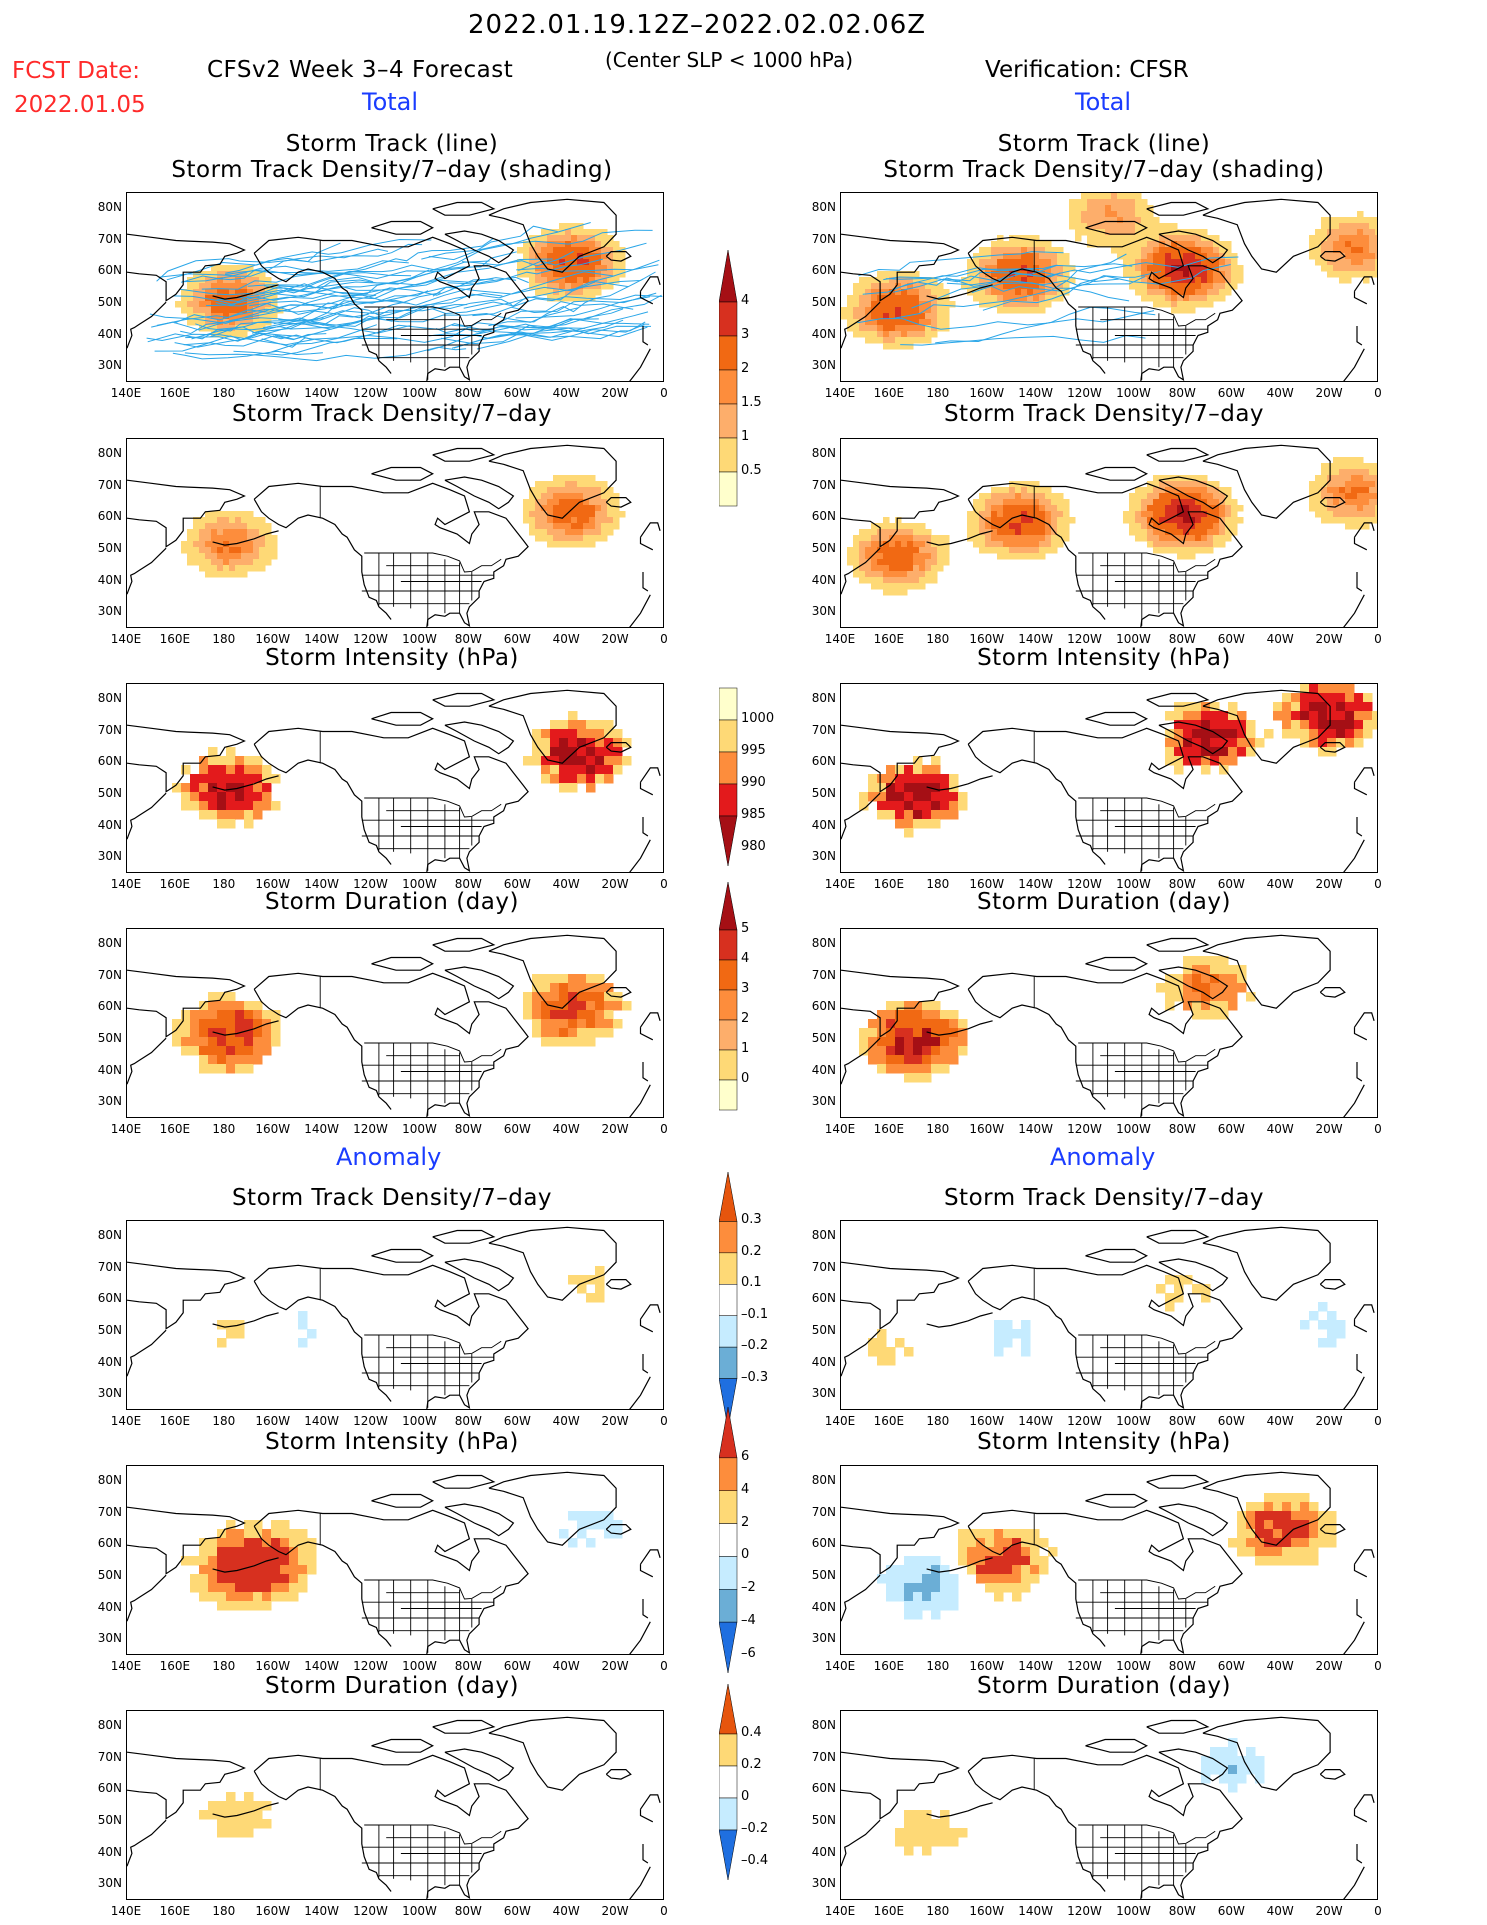 Image resolution: width=1487 pixels, height=1925 pixels. I want to click on coastline, so click(1108, 1025).